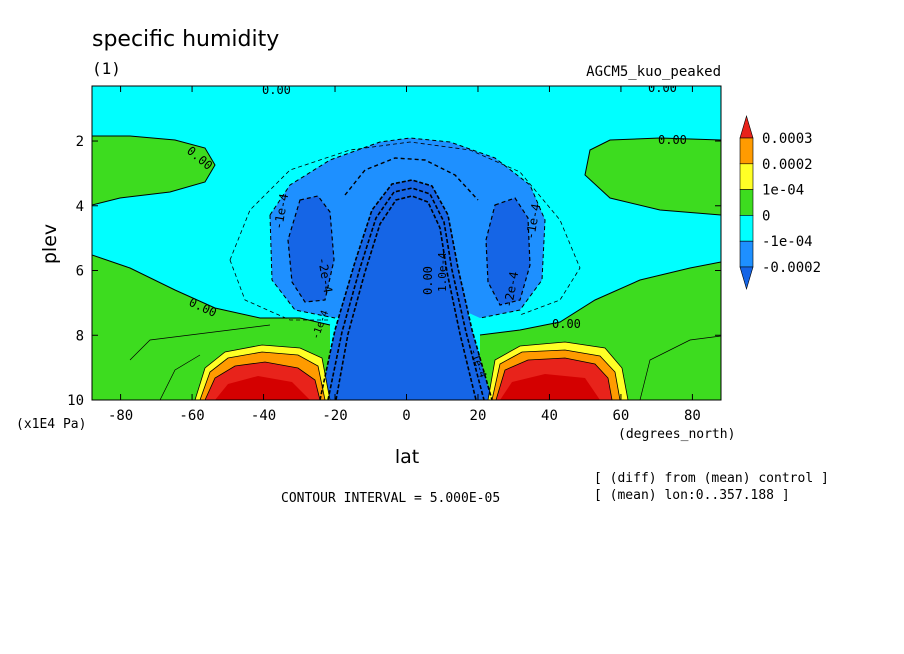 The height and width of the screenshot is (654, 904). Describe the element at coordinates (406, 290) in the screenshot. I see `zone-fill-darkblue-column` at that location.